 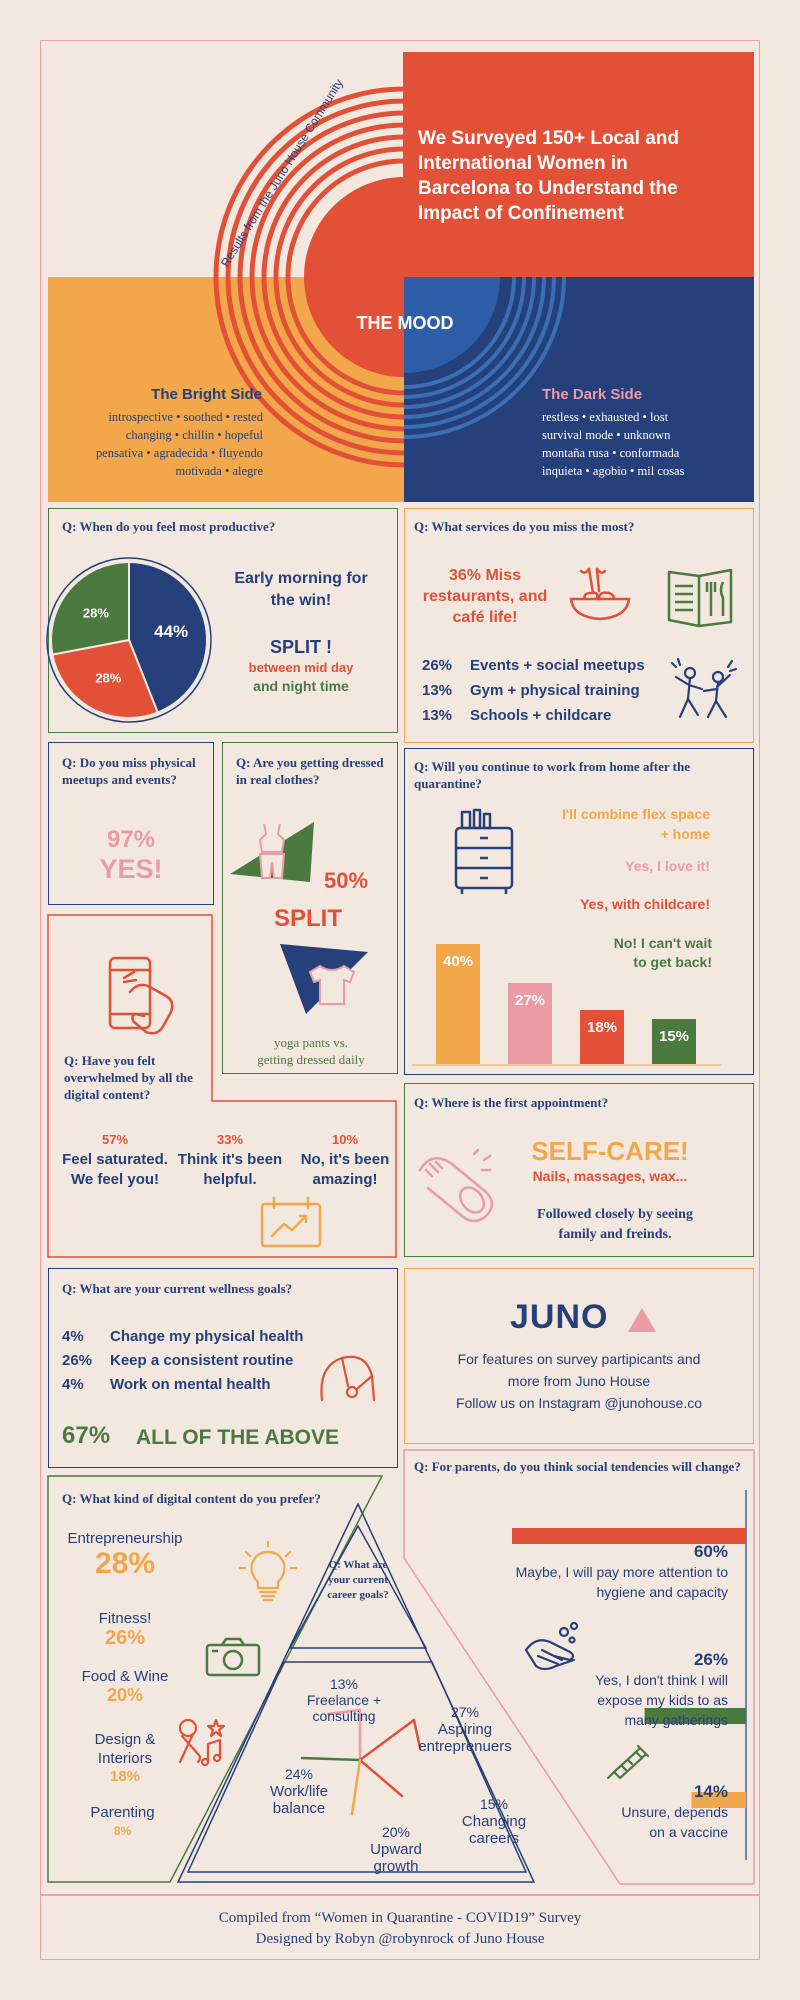 I want to click on wellness-all-label: ALL OF THE ABOVE, so click(x=238, y=1437).